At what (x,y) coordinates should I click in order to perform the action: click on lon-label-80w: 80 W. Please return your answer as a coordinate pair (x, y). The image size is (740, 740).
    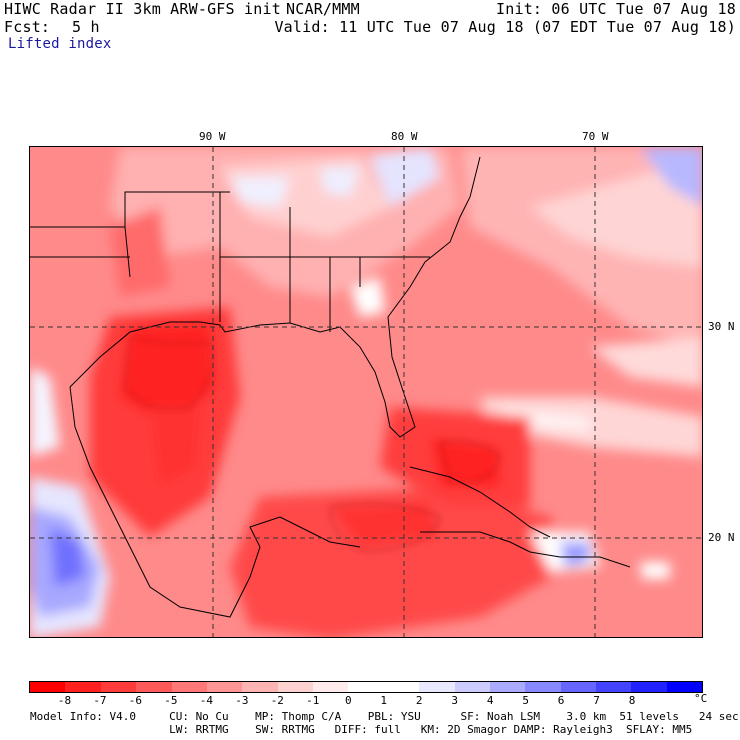
    Looking at the image, I should click on (404, 136).